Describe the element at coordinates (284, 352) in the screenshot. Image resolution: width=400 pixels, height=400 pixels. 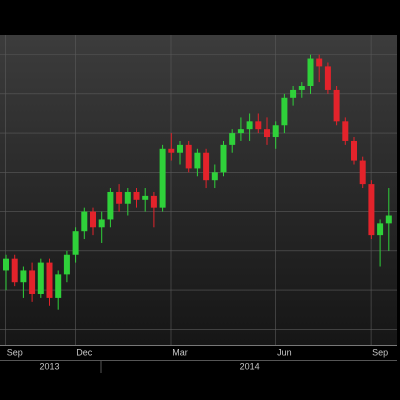
I see `x-tick-label: Jun` at that location.